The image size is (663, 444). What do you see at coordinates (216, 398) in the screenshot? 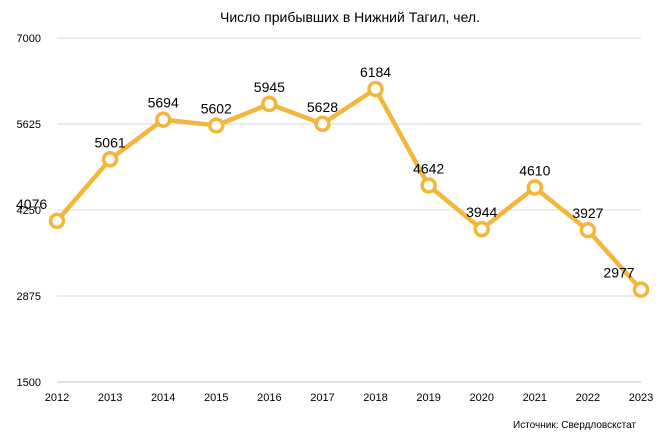
I see `x-tick-label: 2015` at bounding box center [216, 398].